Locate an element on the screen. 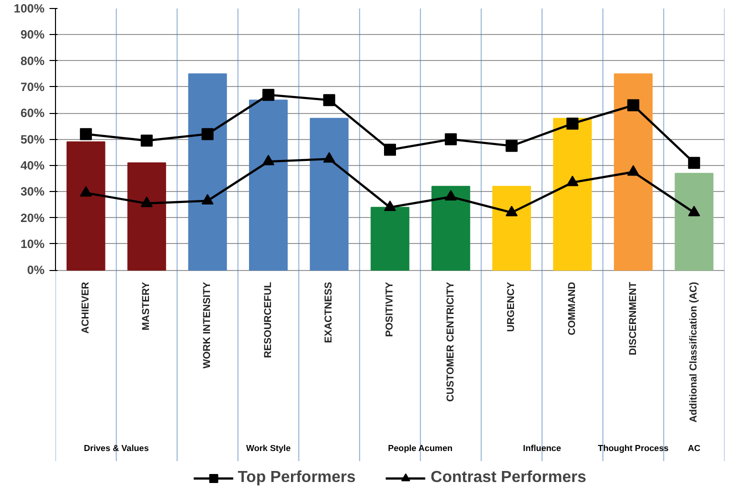  y-tick-label: 10% is located at coordinates (32, 243).